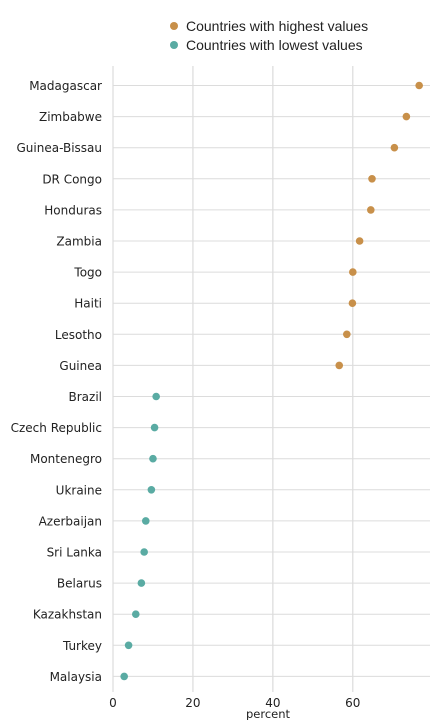  What do you see at coordinates (66, 459) in the screenshot?
I see `category-label: Montenegro` at bounding box center [66, 459].